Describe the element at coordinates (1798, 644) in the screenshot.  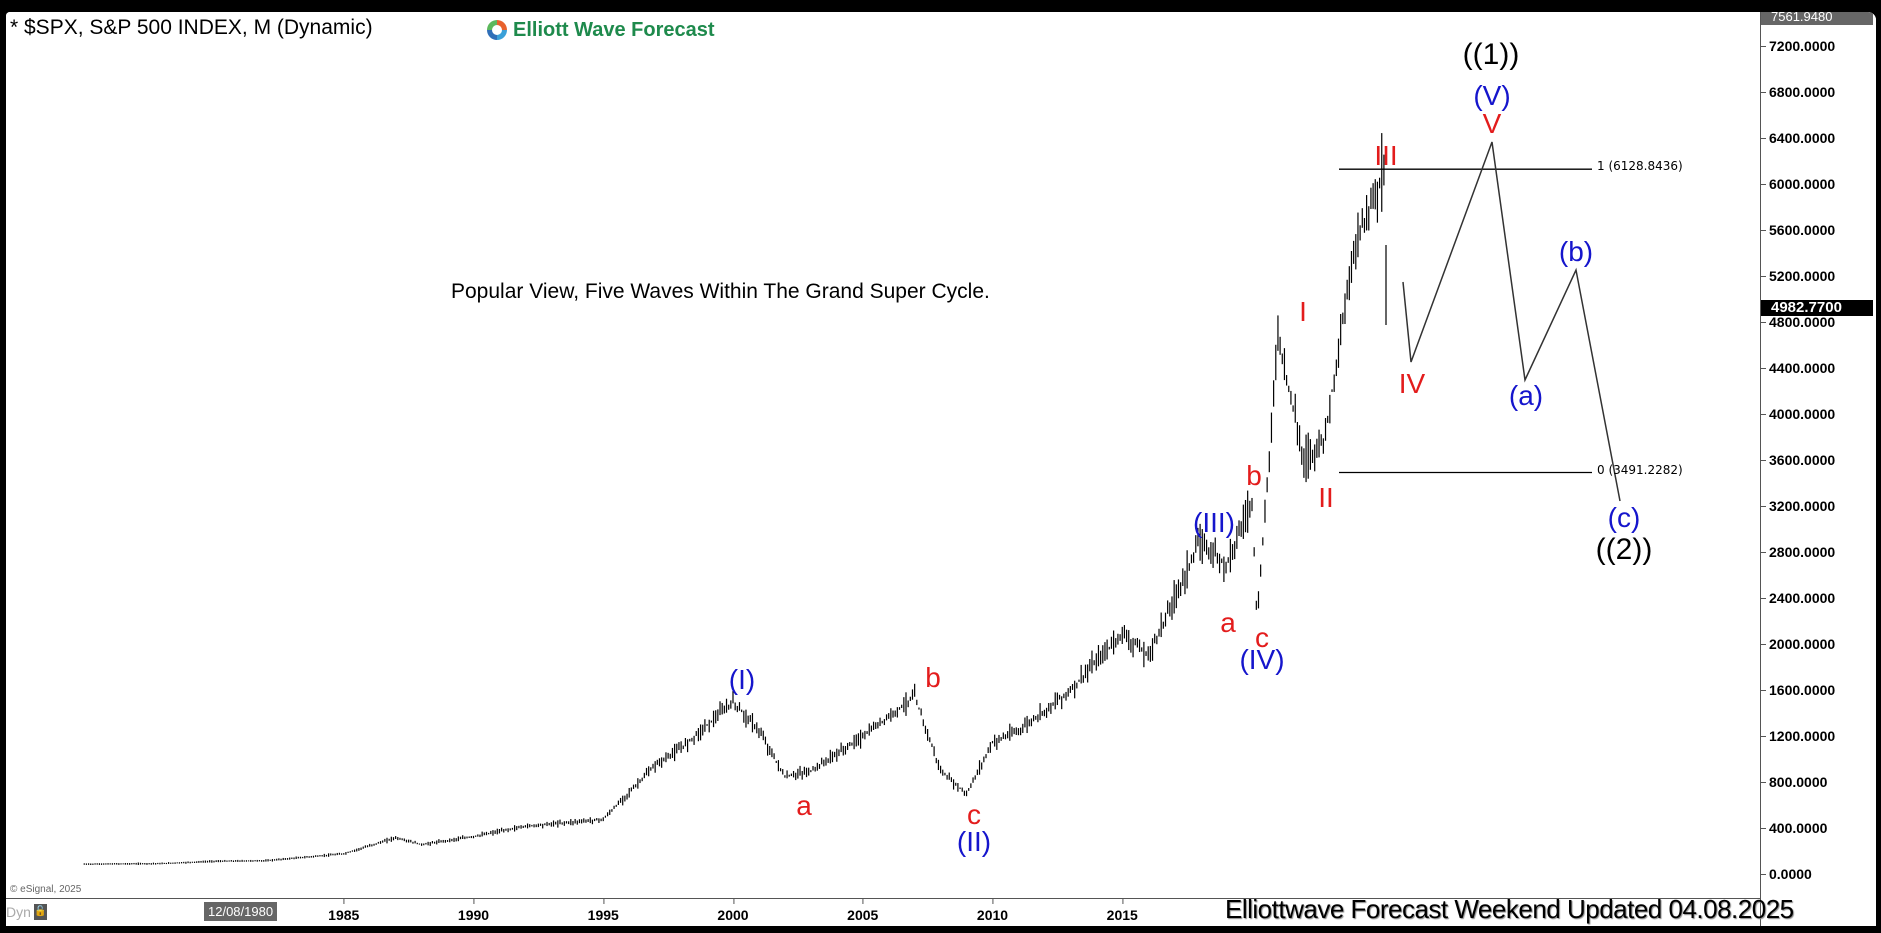
I see `price-tick-label: 2000.0000` at that location.